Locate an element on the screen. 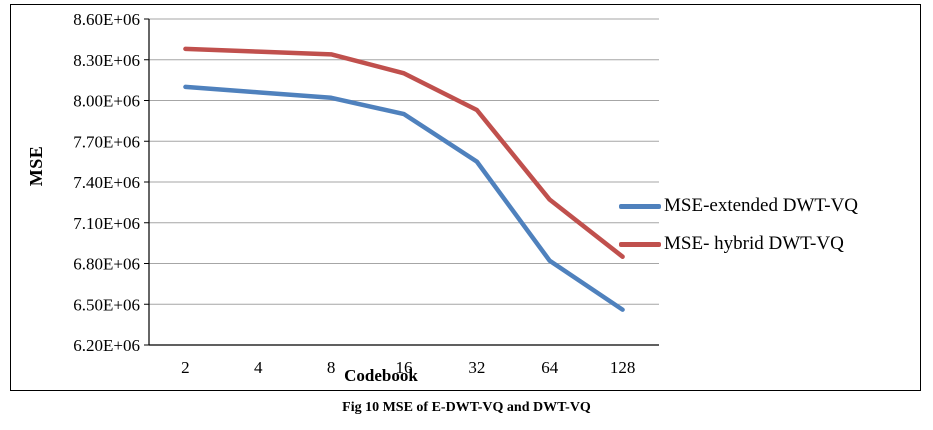 The height and width of the screenshot is (430, 933). y-tick-label: 6.50E+06 is located at coordinates (106, 304).